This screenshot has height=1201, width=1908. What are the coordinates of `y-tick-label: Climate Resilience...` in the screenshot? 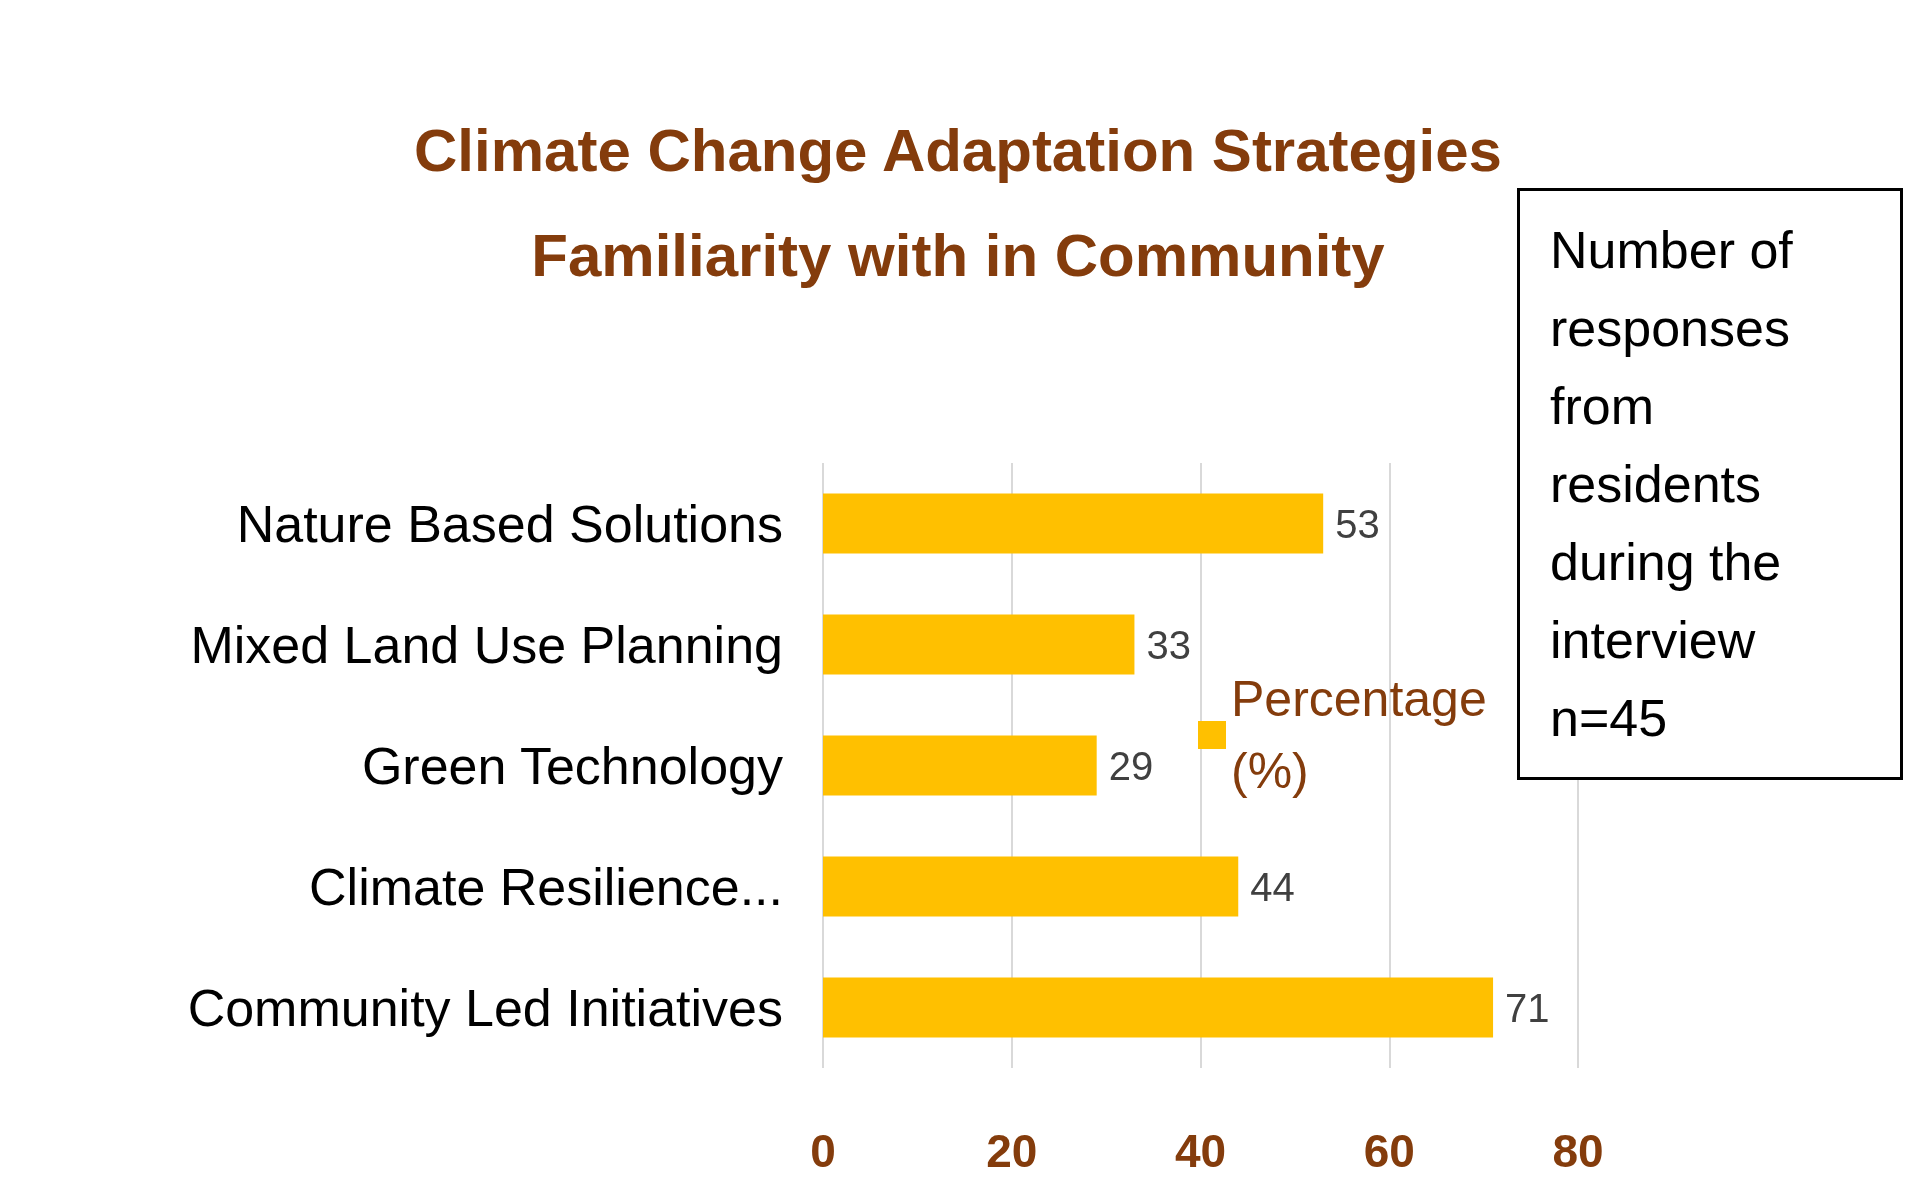 It's located at (546, 886).